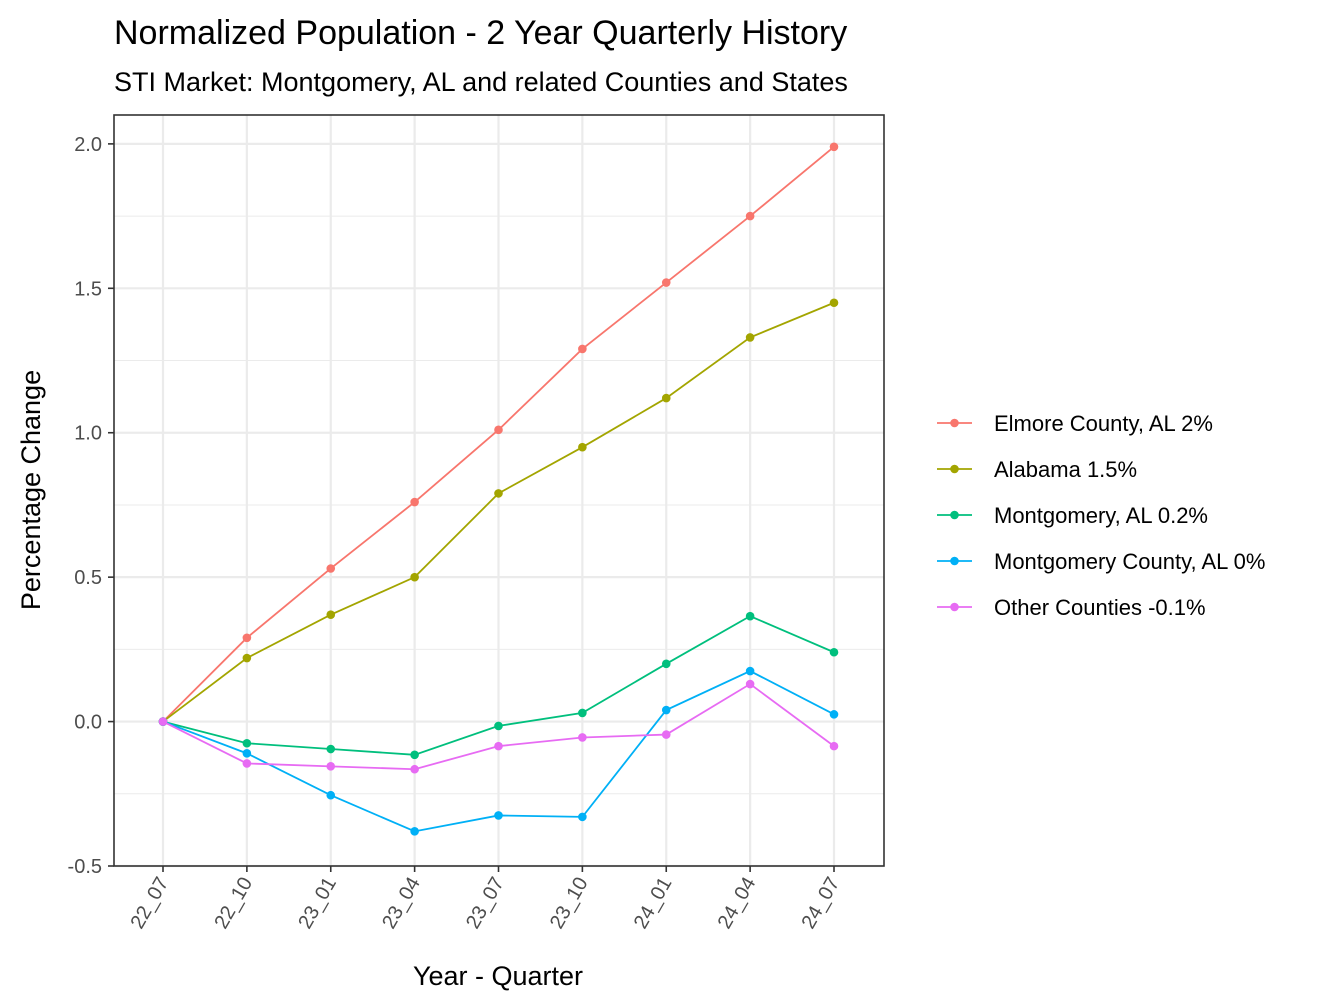 This screenshot has width=1344, height=1008. I want to click on x-tick-label: 22_07, so click(149, 903).